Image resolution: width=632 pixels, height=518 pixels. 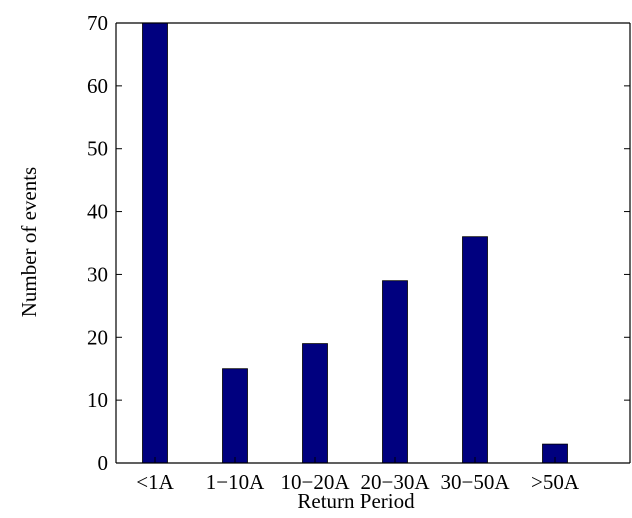 What do you see at coordinates (97, 86) in the screenshot?
I see `y-tick-label-6: 60` at bounding box center [97, 86].